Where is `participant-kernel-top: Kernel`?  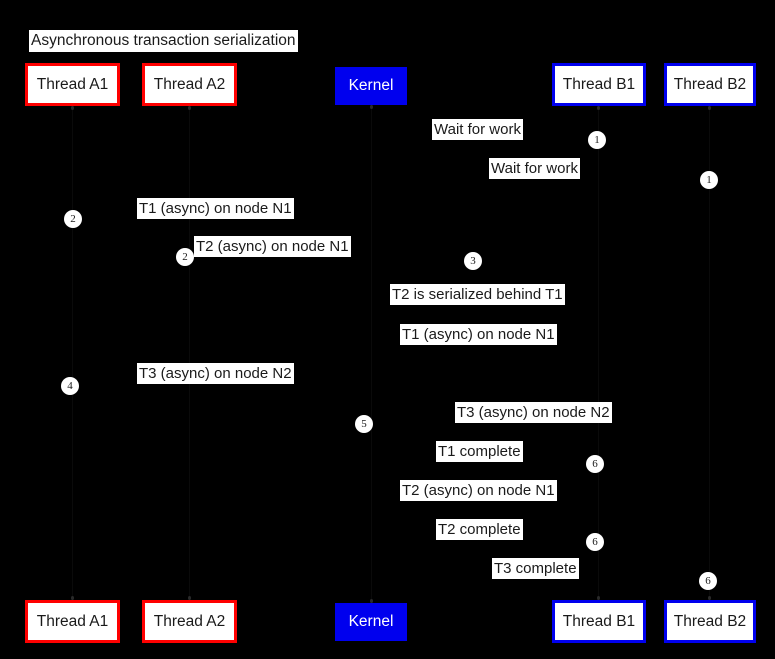 participant-kernel-top: Kernel is located at coordinates (371, 86).